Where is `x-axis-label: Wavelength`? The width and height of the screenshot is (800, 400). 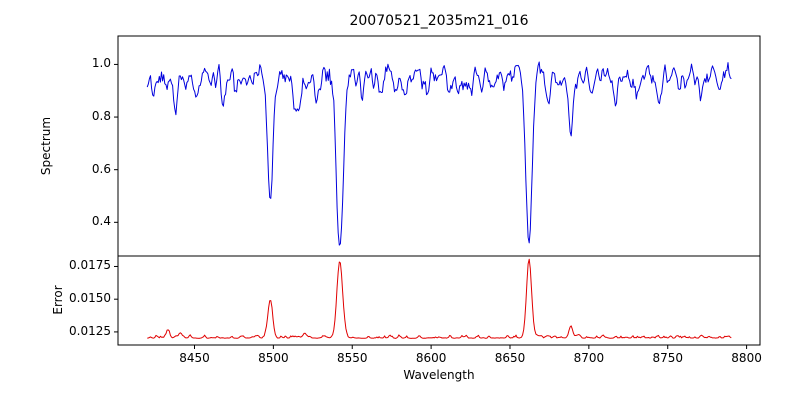 x-axis-label: Wavelength is located at coordinates (439, 375).